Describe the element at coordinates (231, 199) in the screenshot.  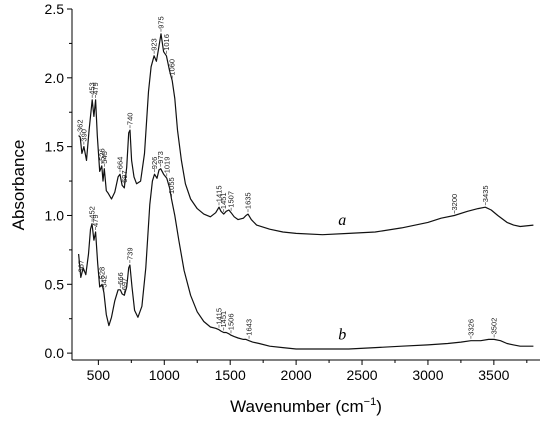
I see `peak-label: 1507` at that location.